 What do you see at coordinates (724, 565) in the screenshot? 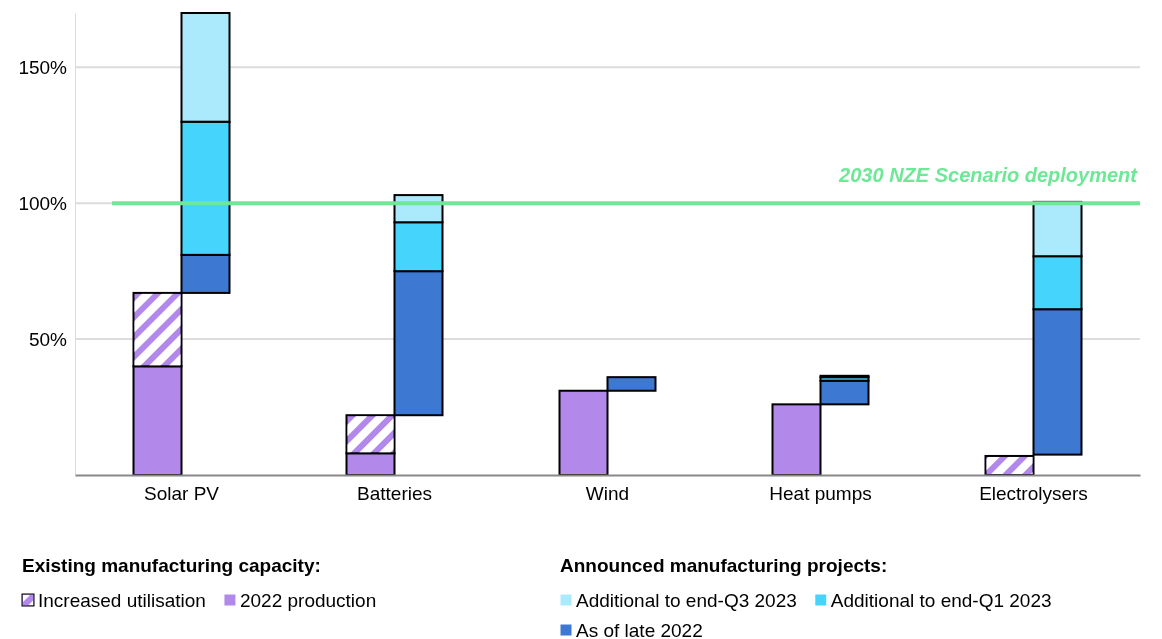
I see `text: Announced manufacturing projects:` at bounding box center [724, 565].